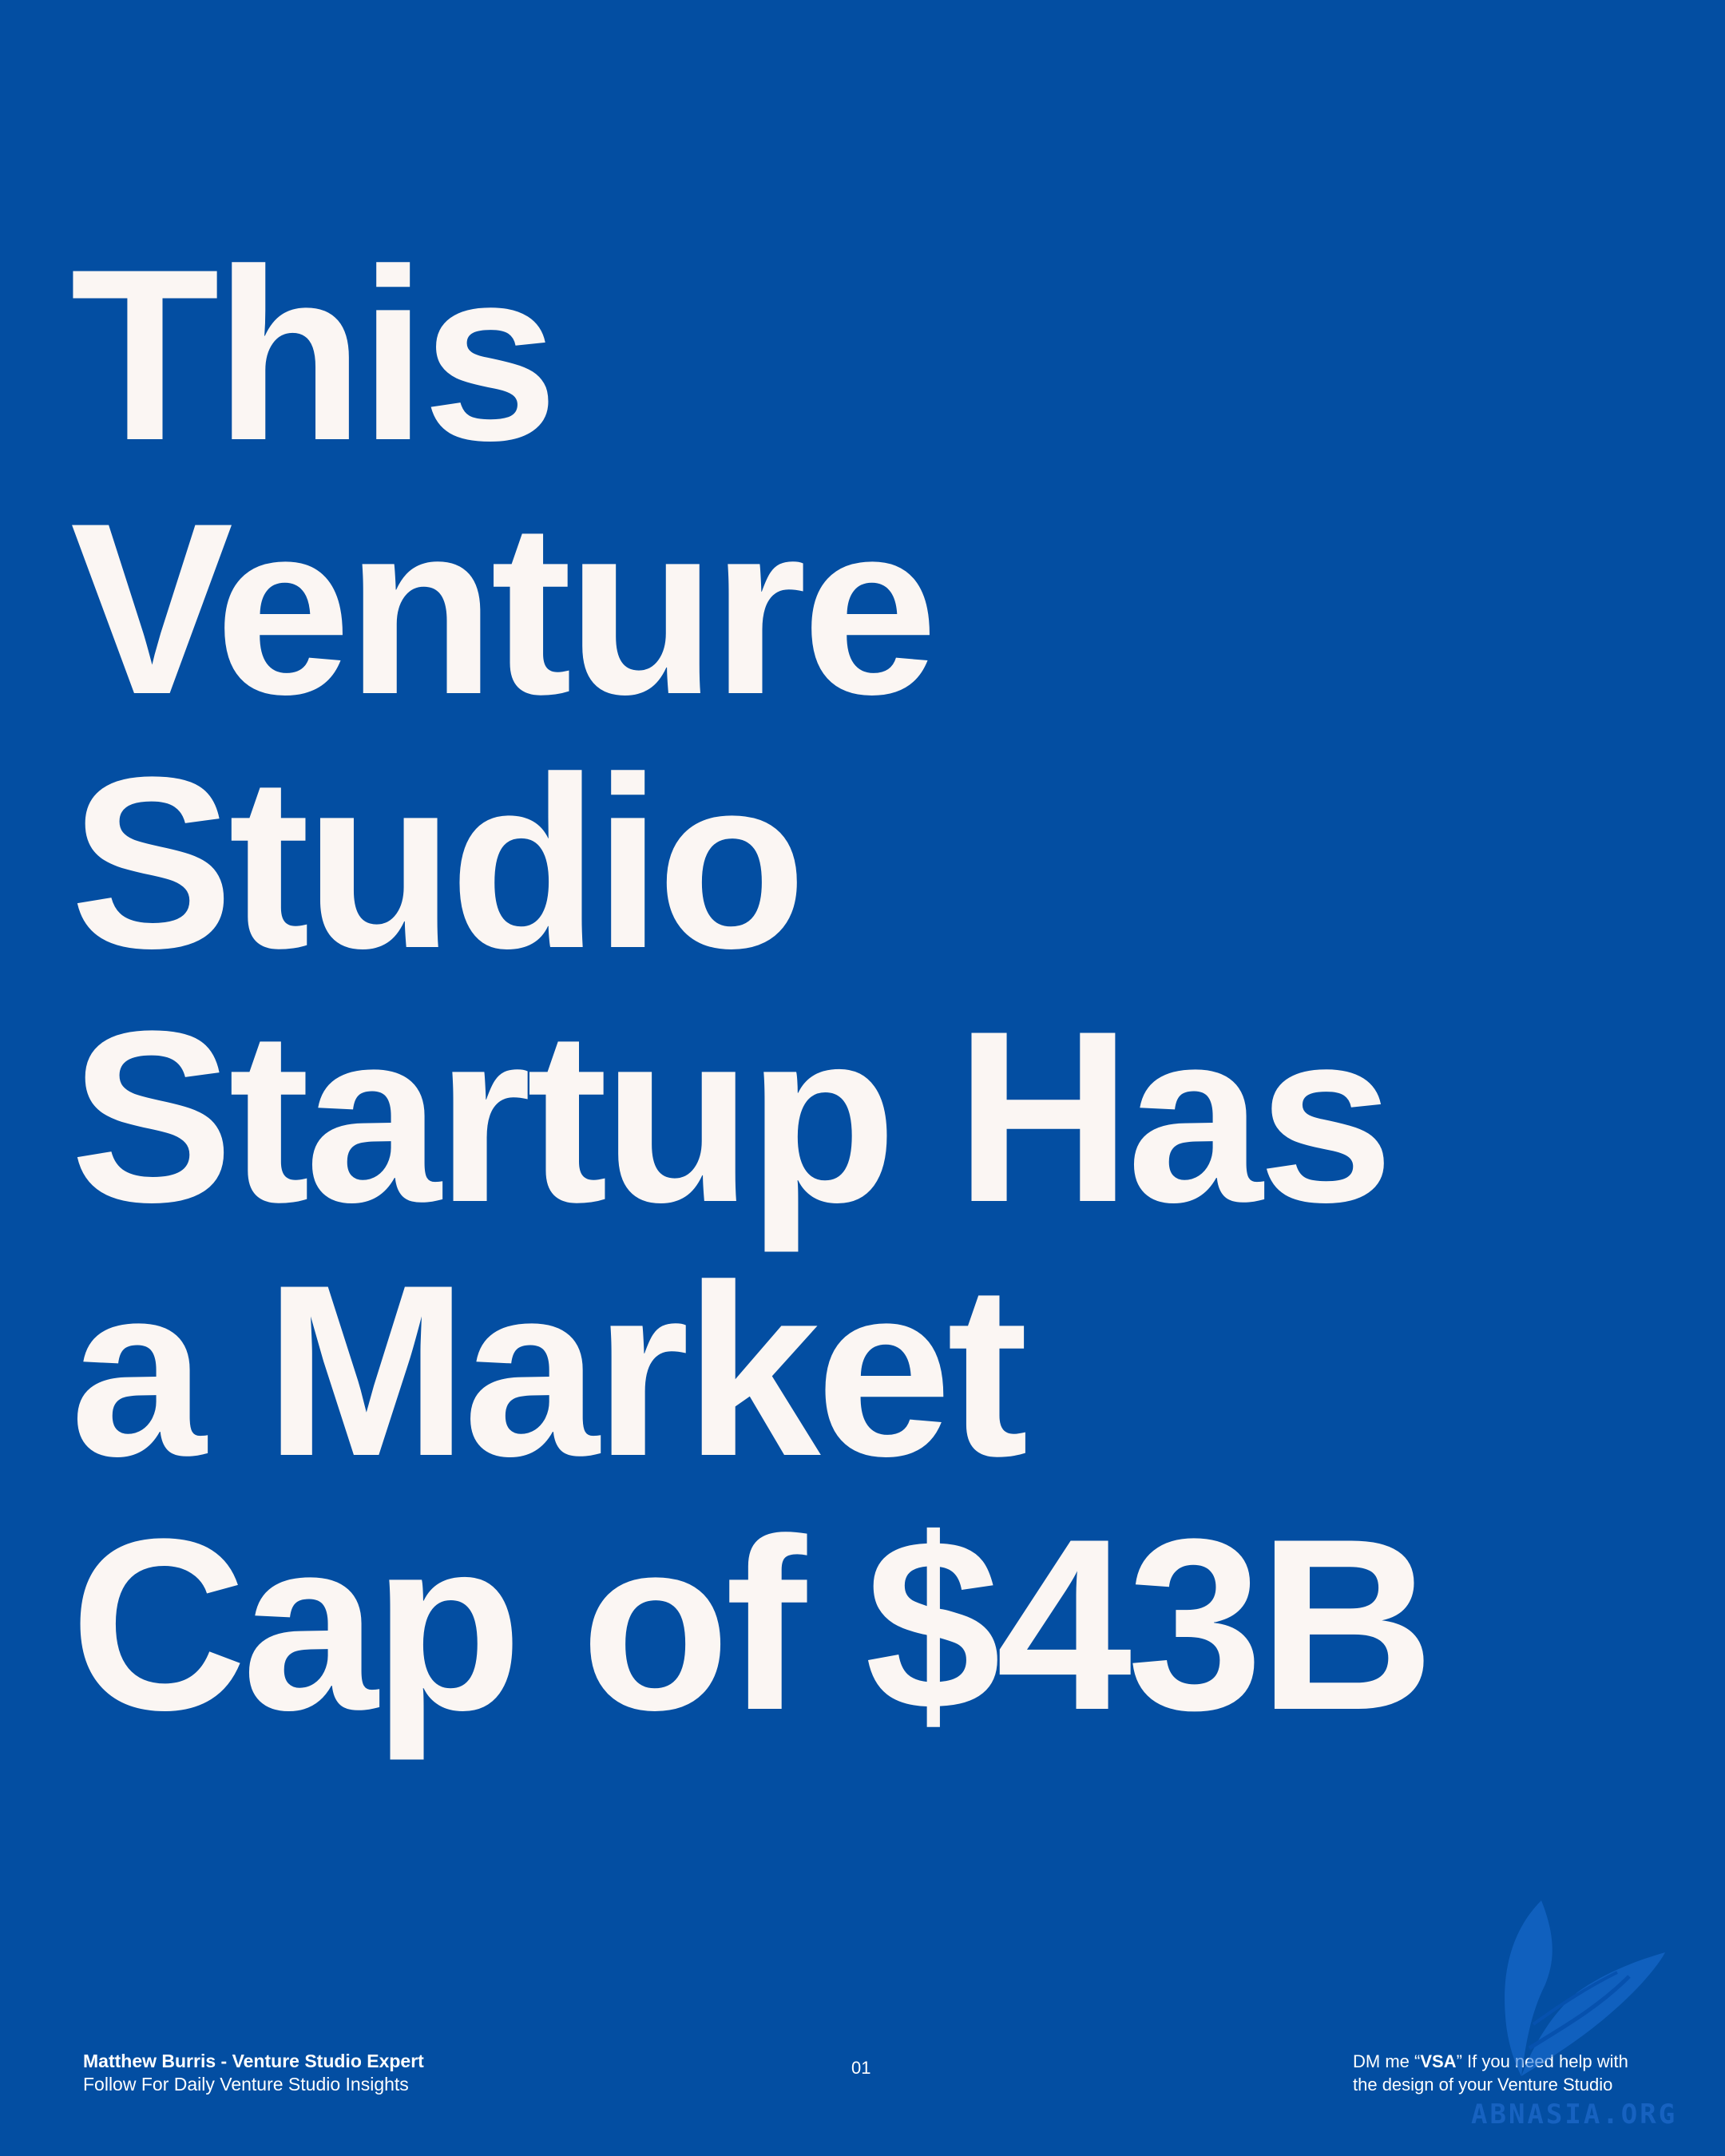 Image resolution: width=1725 pixels, height=2156 pixels. Describe the element at coordinates (861, 2068) in the screenshot. I see `page-number: 01` at that location.